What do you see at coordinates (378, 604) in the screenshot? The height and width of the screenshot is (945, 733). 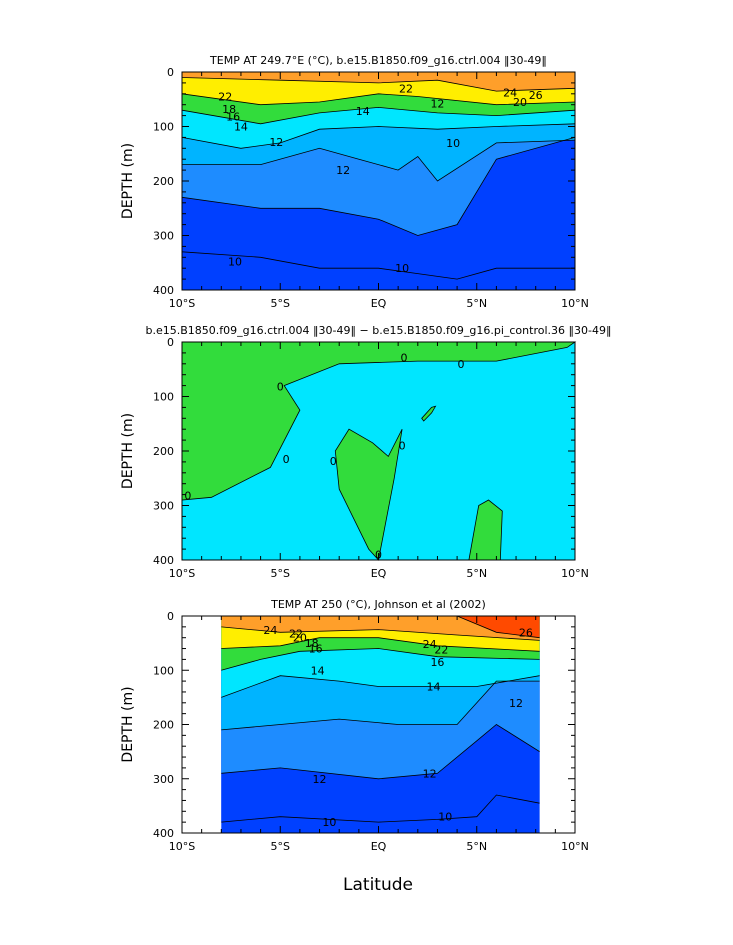 I see `panel-title: TEMP AT 250 (°C), Johnson et al (2002)` at bounding box center [378, 604].